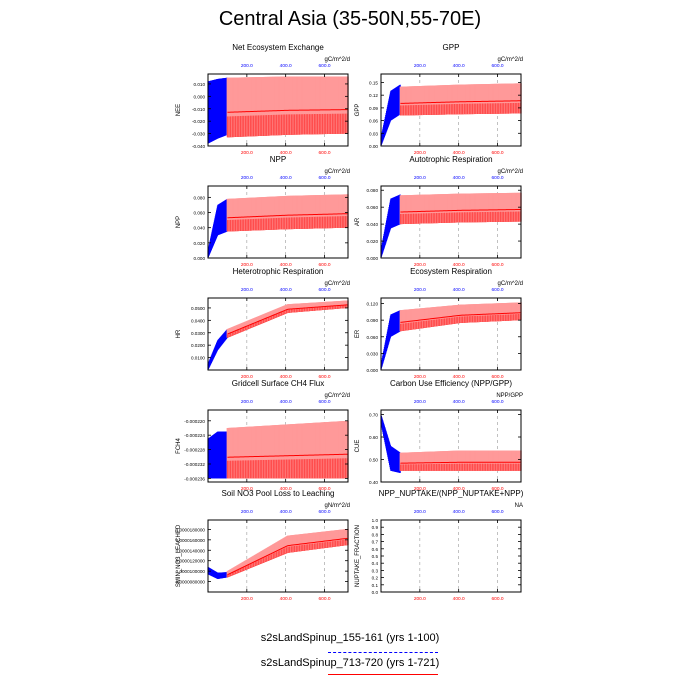 The height and width of the screenshot is (700, 700). I want to click on panel-4-xtick-top-label: 400.0, so click(459, 178).